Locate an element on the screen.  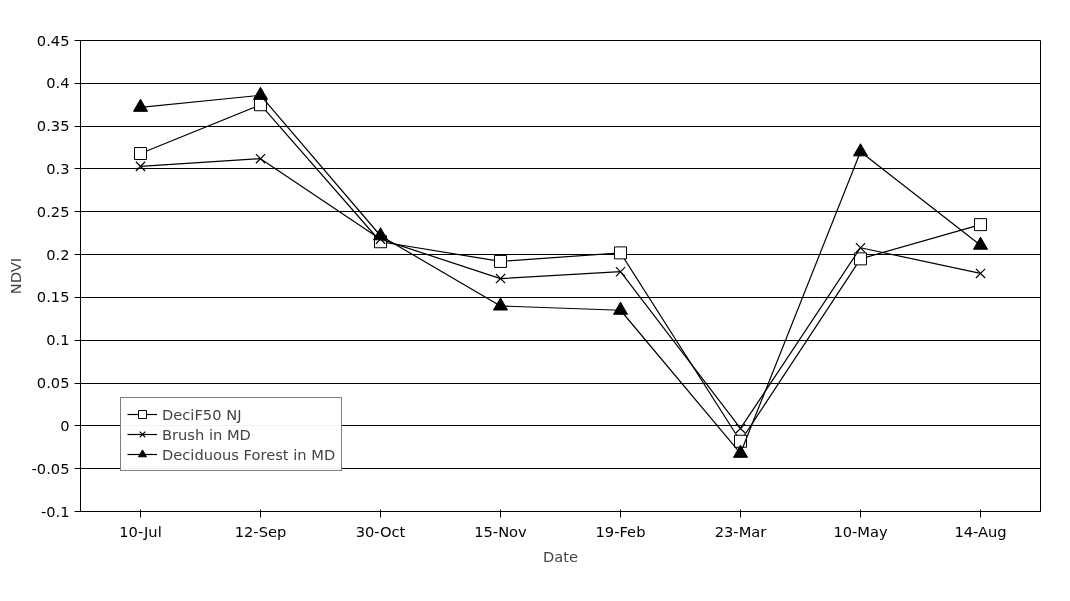
x-axis-title: Date is located at coordinates (560, 556).